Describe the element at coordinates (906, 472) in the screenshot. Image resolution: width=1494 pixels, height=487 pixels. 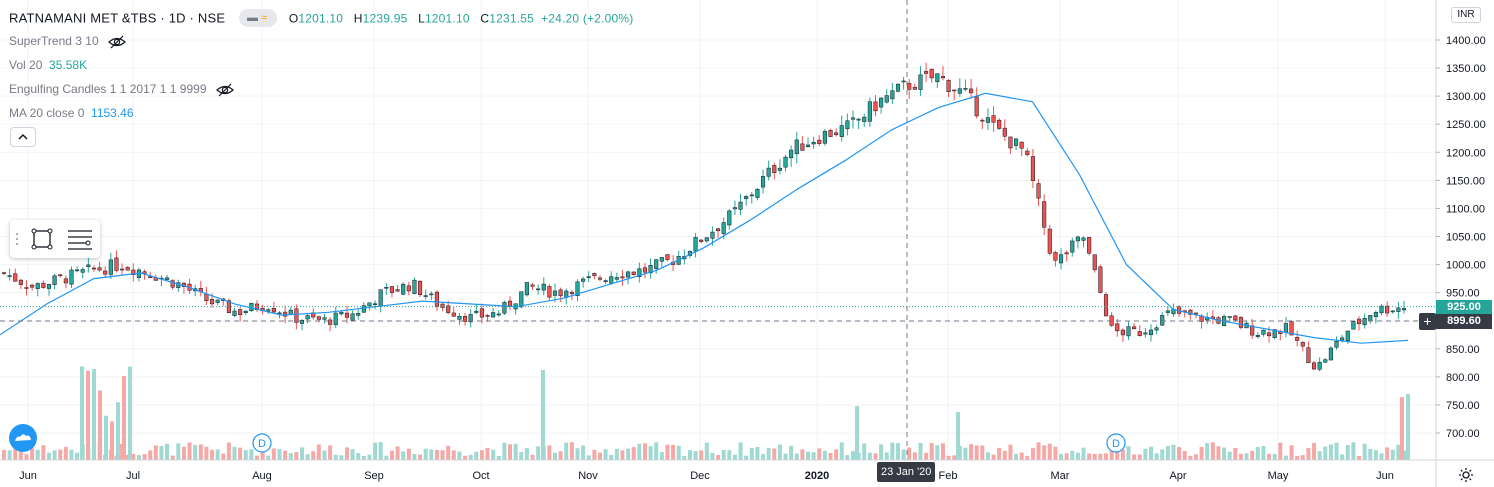
I see `crosshair-date-tag: 23 Jan '20` at that location.